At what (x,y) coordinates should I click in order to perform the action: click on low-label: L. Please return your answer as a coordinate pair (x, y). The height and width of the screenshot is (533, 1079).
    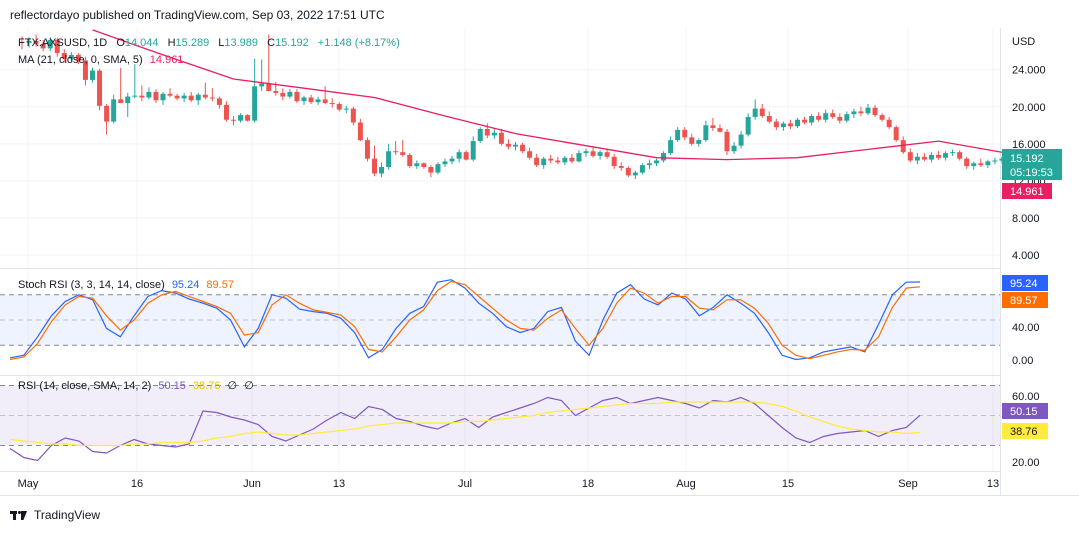
    Looking at the image, I should click on (221, 43).